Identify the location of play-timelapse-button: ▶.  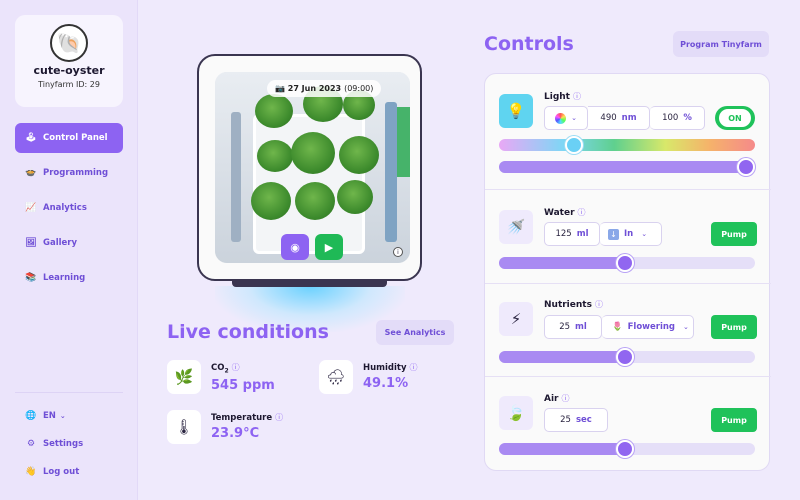
(329, 247).